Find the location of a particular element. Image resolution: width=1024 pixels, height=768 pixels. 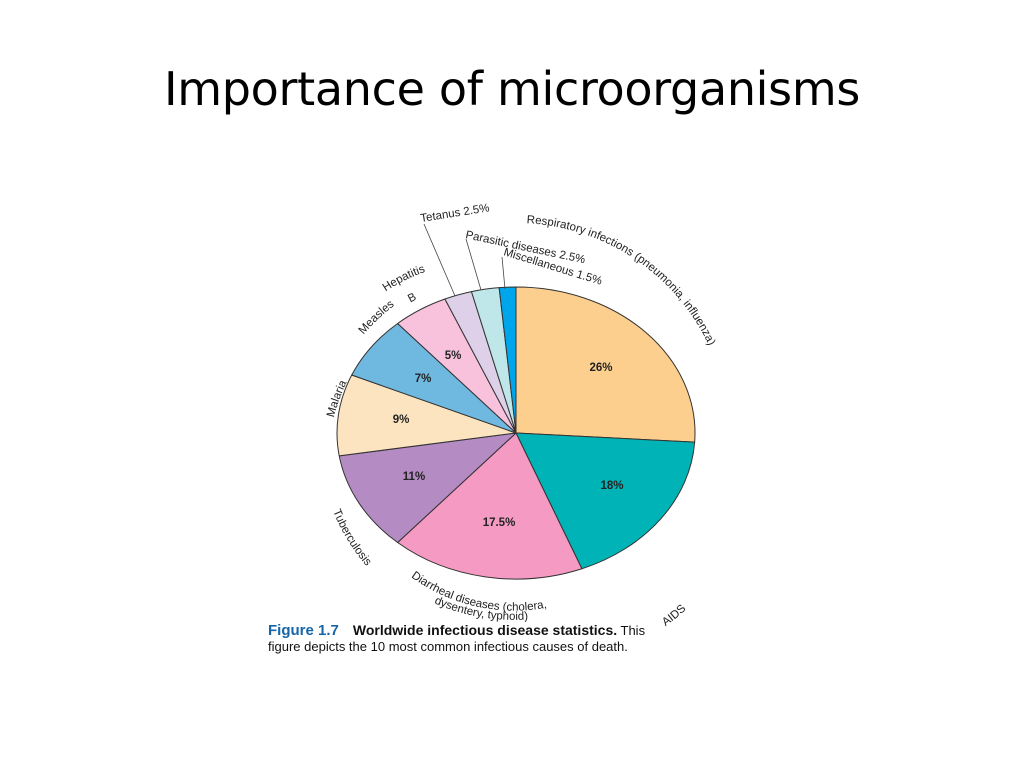

leader-line-parasitic is located at coordinates (473, 264).